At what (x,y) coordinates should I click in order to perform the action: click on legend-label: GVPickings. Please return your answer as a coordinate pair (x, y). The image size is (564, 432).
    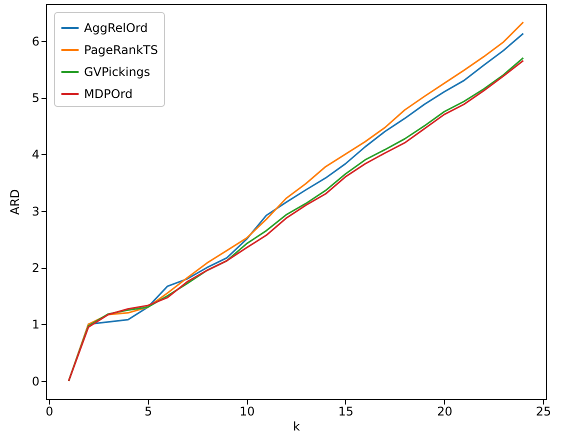
    Looking at the image, I should click on (117, 72).